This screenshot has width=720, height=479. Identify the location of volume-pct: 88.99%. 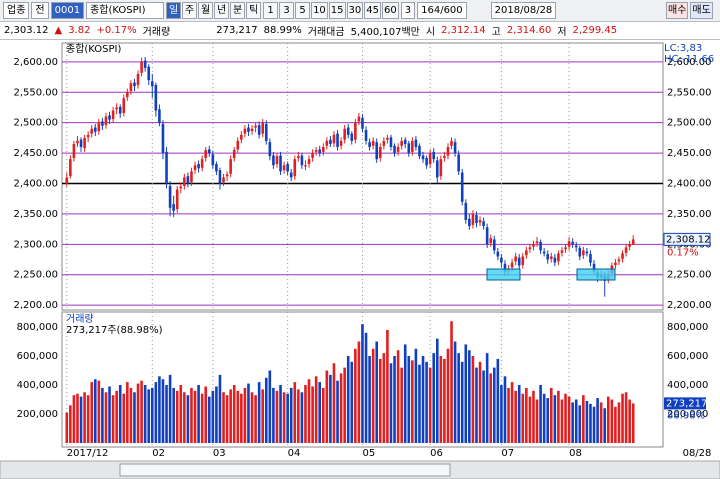
(282, 30).